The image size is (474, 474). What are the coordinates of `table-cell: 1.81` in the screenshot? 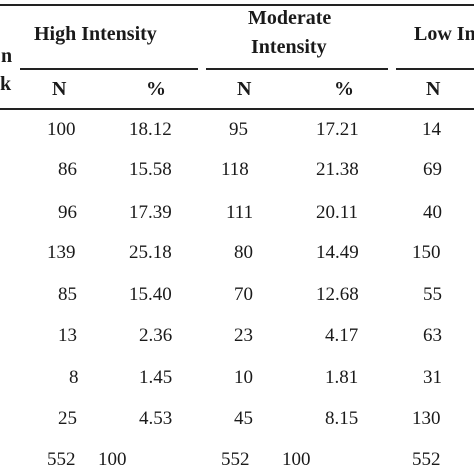 It's located at (342, 377).